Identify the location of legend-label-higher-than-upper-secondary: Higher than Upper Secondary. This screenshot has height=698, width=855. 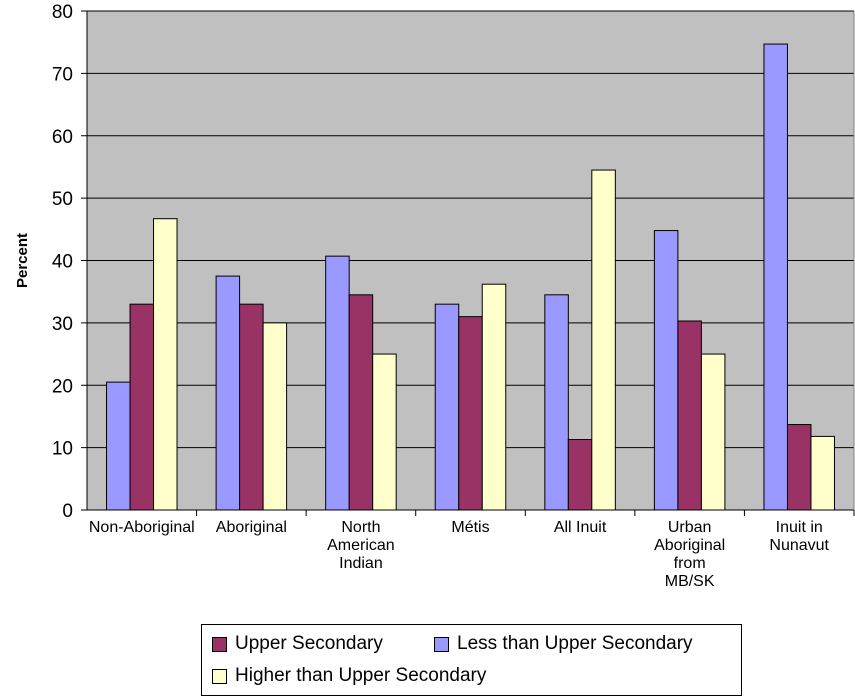
(360, 676).